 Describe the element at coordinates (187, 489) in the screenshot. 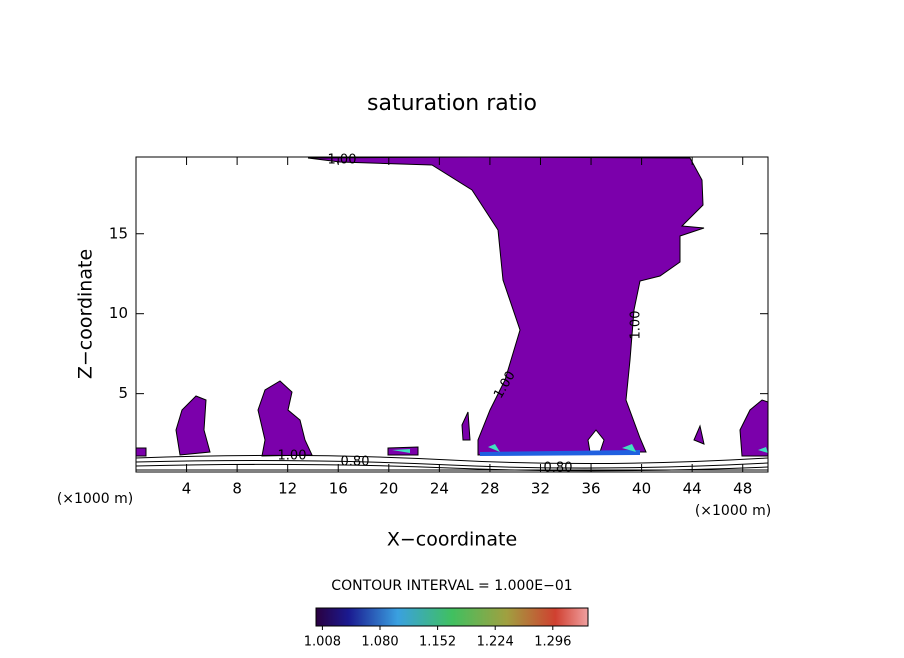

I see `x-tick-label: 4` at that location.